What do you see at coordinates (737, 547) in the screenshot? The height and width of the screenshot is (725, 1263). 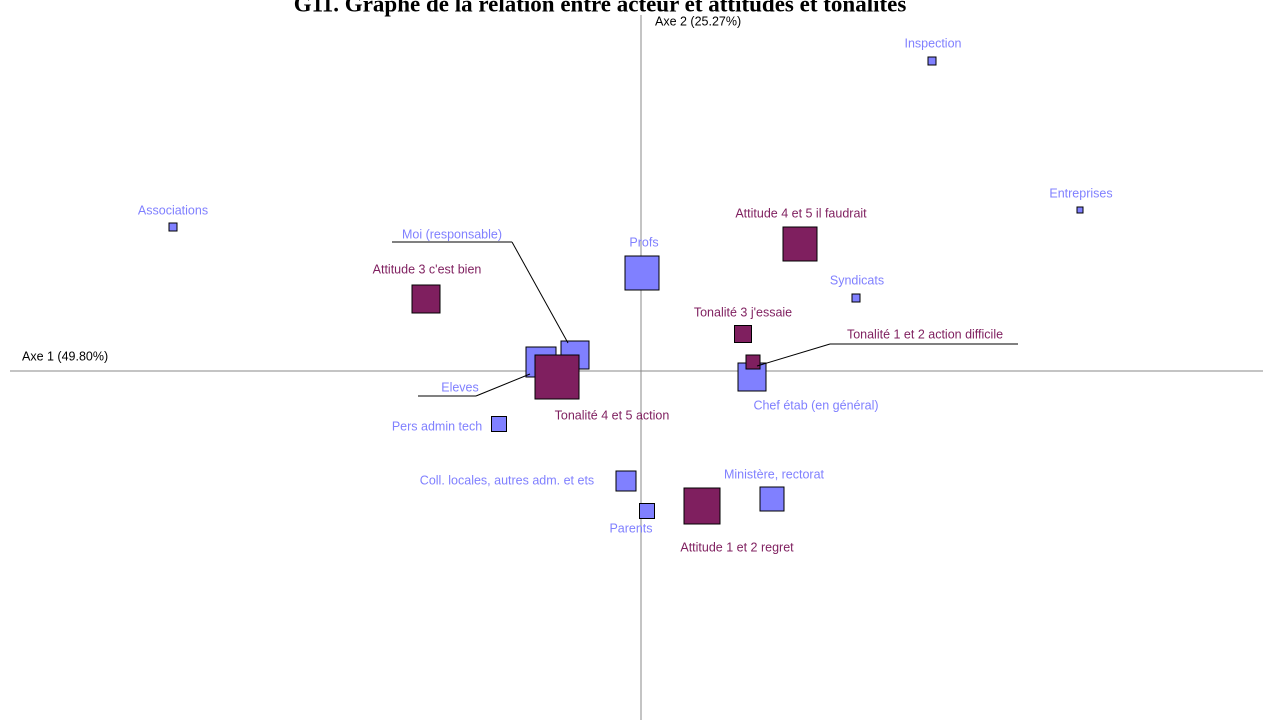 I see `point-label: Attitude 1 et 2 regret` at bounding box center [737, 547].